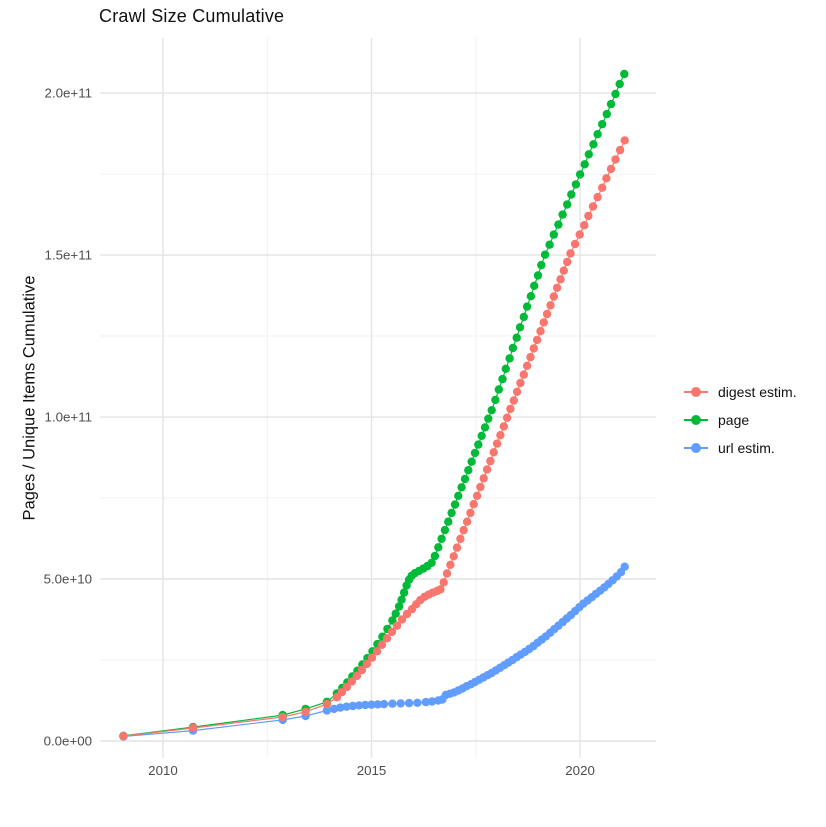 The height and width of the screenshot is (827, 826). What do you see at coordinates (740, 392) in the screenshot?
I see `legend-item-digest-estim: digest estim.` at bounding box center [740, 392].